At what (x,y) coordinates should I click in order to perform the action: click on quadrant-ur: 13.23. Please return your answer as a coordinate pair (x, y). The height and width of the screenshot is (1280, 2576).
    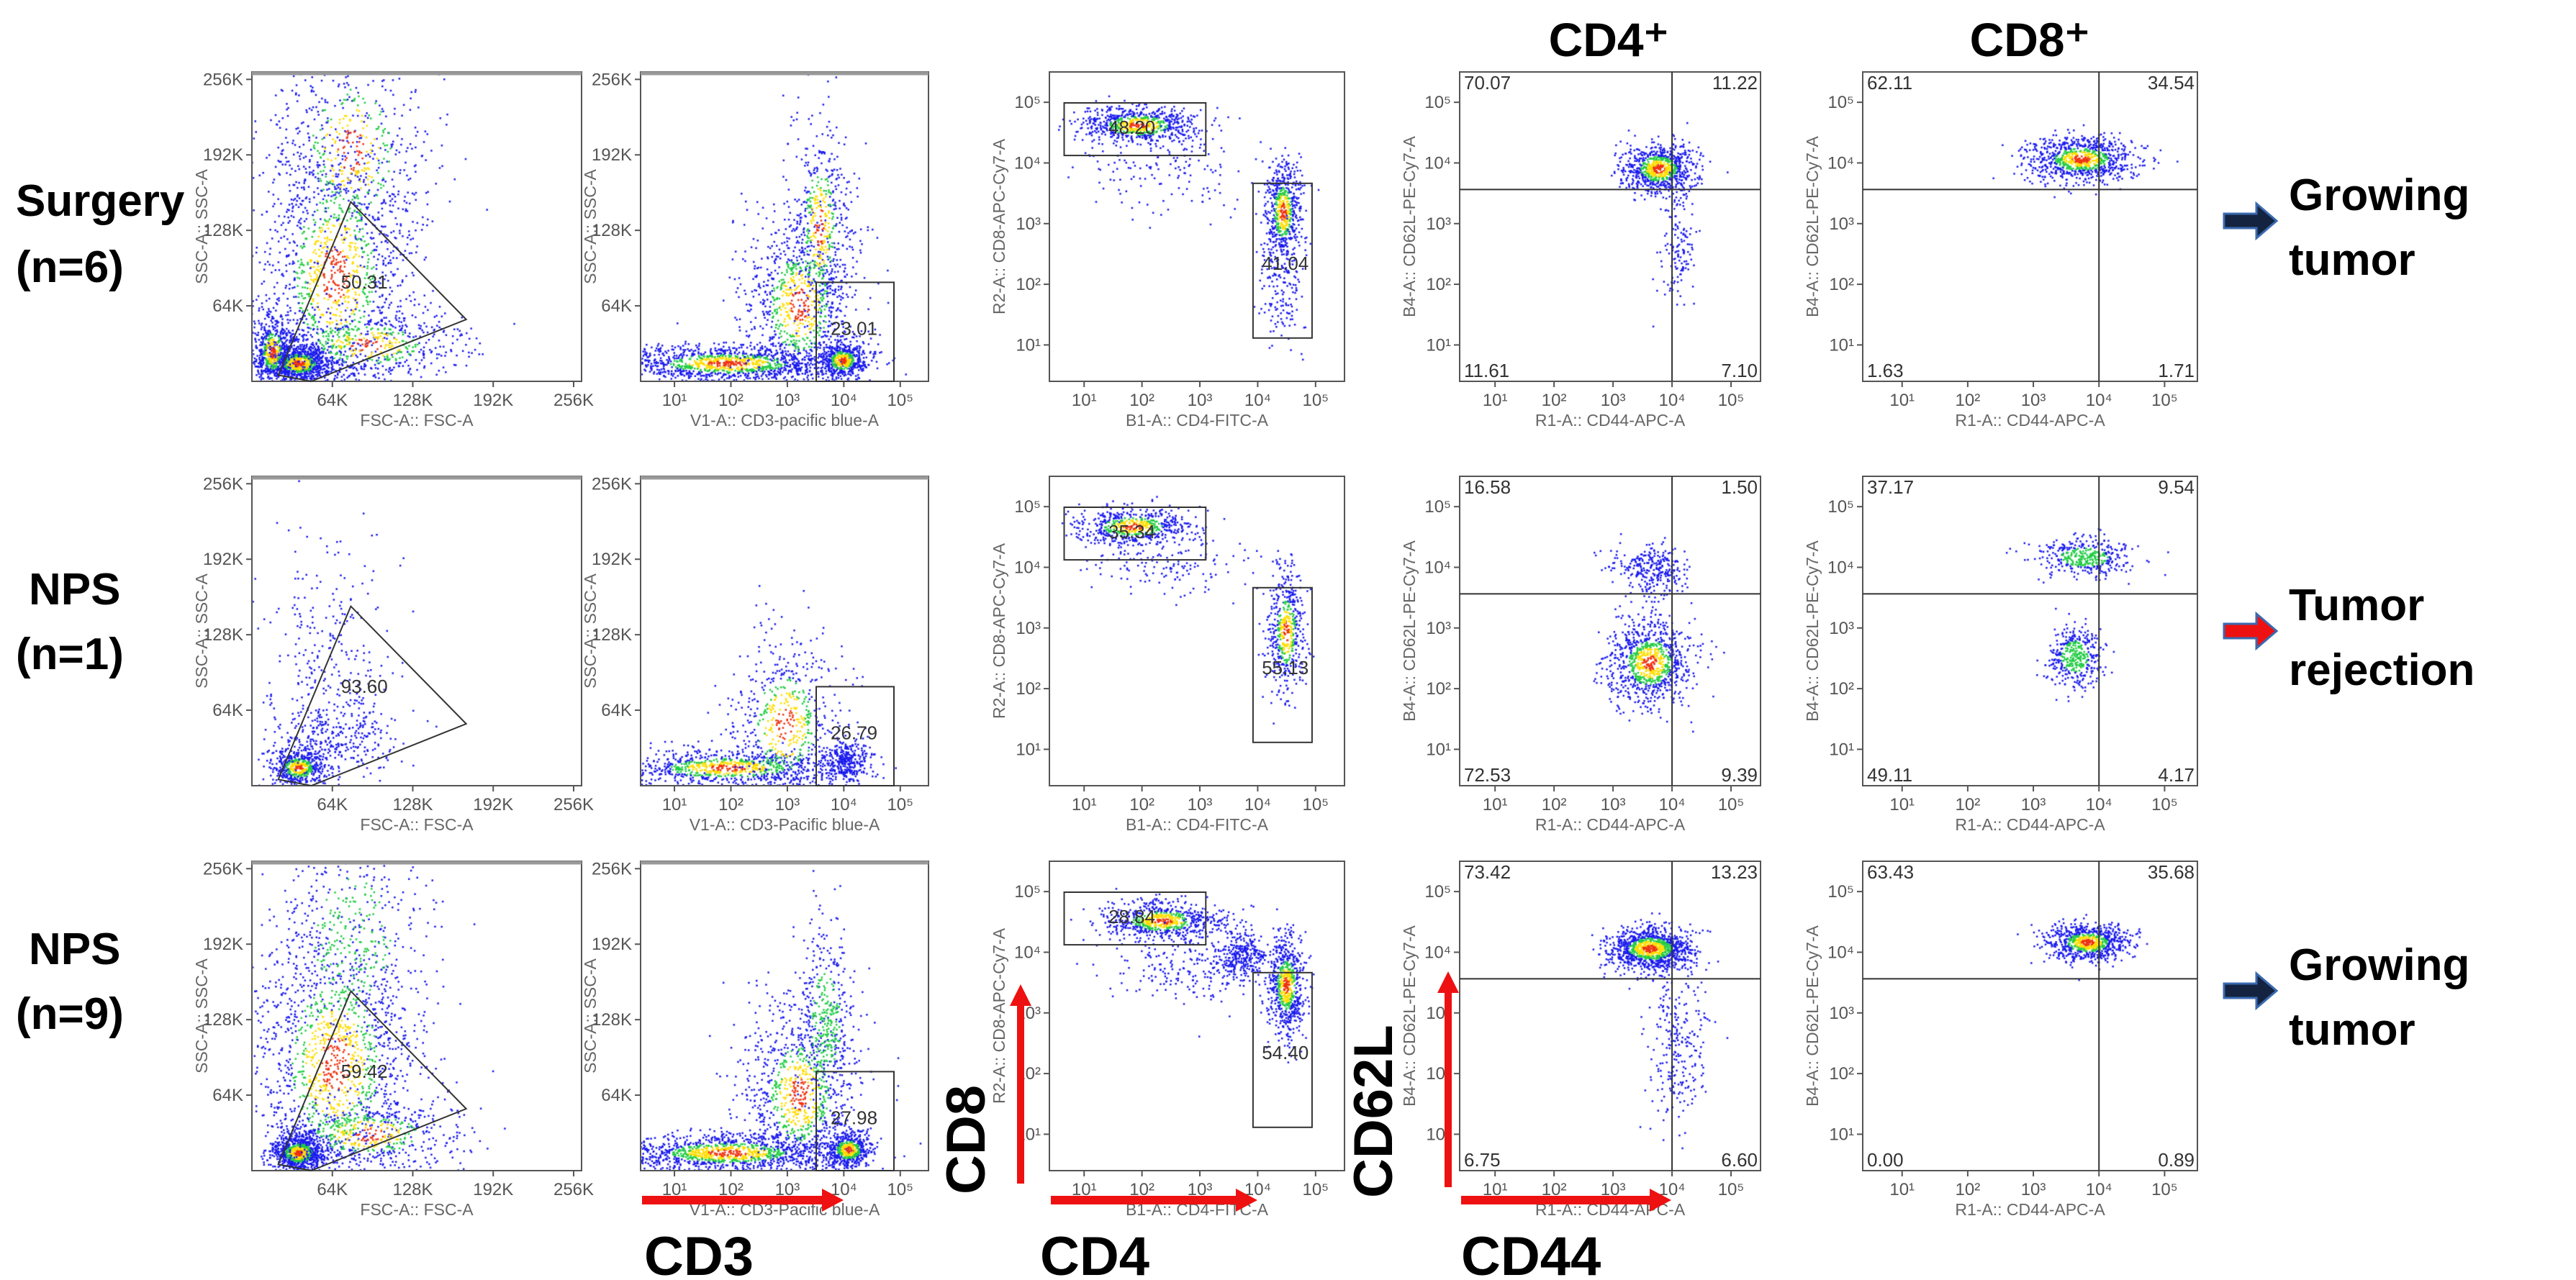
    Looking at the image, I should click on (1734, 872).